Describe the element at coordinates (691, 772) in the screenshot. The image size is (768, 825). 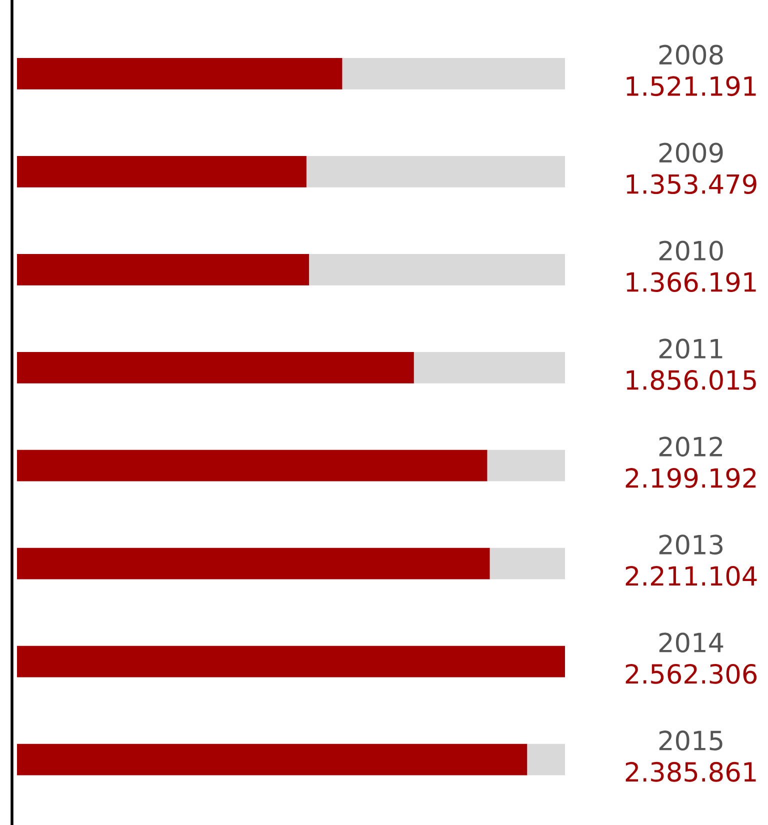
I see `data-label: 2.385.861` at that location.